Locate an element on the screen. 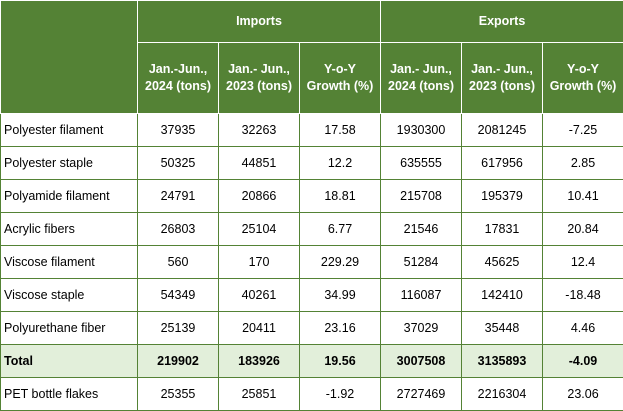  table-cell: 2216304 is located at coordinates (502, 394).